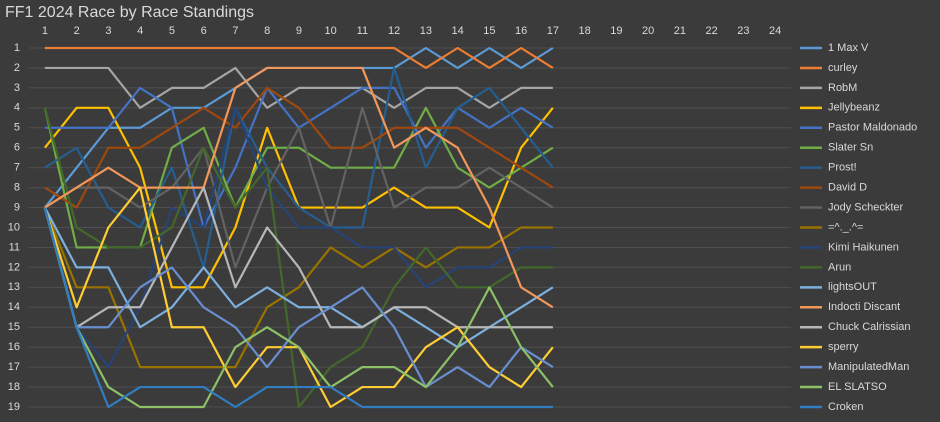 The width and height of the screenshot is (940, 422). I want to click on legend-label: Chuck Calrissian, so click(869, 327).